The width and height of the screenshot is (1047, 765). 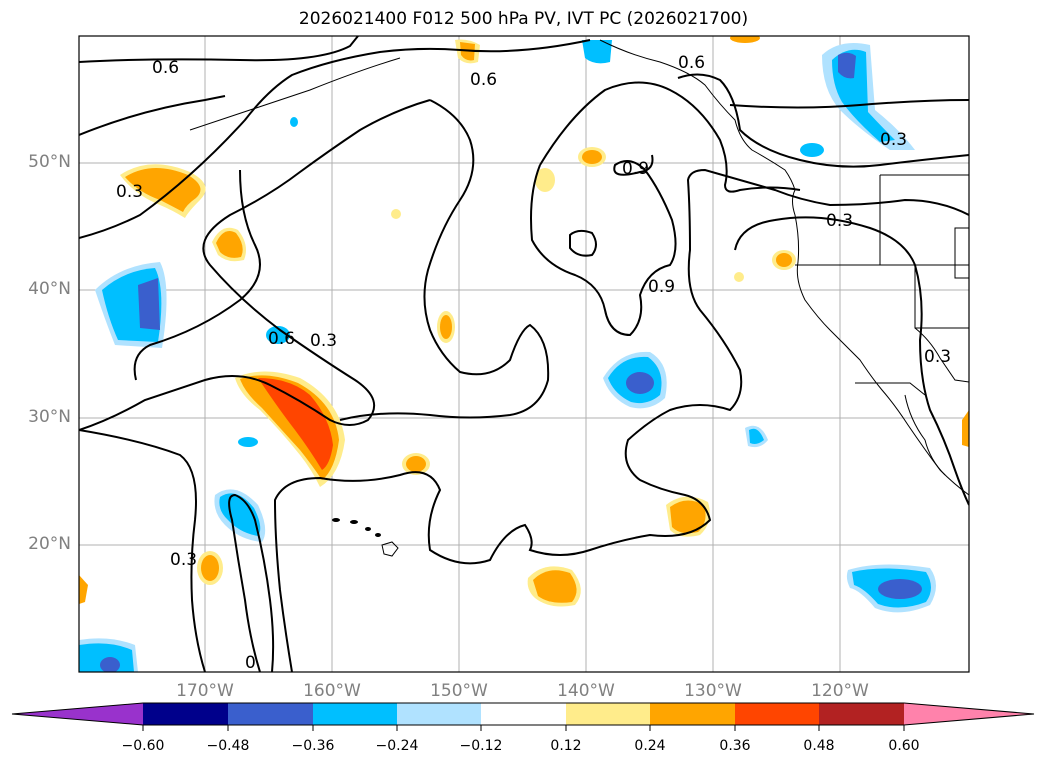 What do you see at coordinates (481, 746) in the screenshot?
I see `colorbar-tick-label: −0.12` at bounding box center [481, 746].